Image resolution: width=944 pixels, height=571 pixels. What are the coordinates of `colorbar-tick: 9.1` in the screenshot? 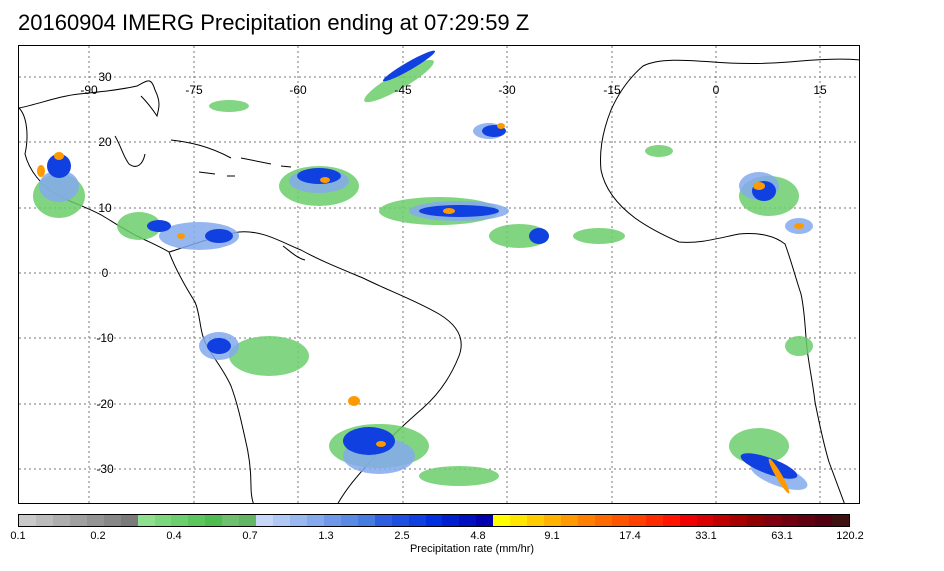 It's located at (552, 536).